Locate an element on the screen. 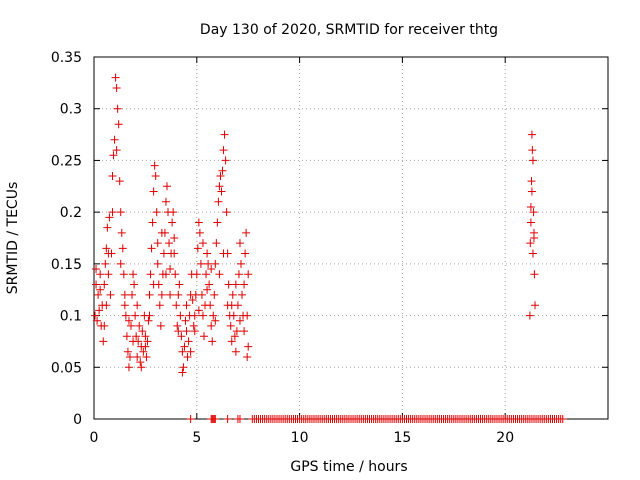 This screenshot has width=640, height=480. y-tick-label: 0.05 is located at coordinates (66, 368).